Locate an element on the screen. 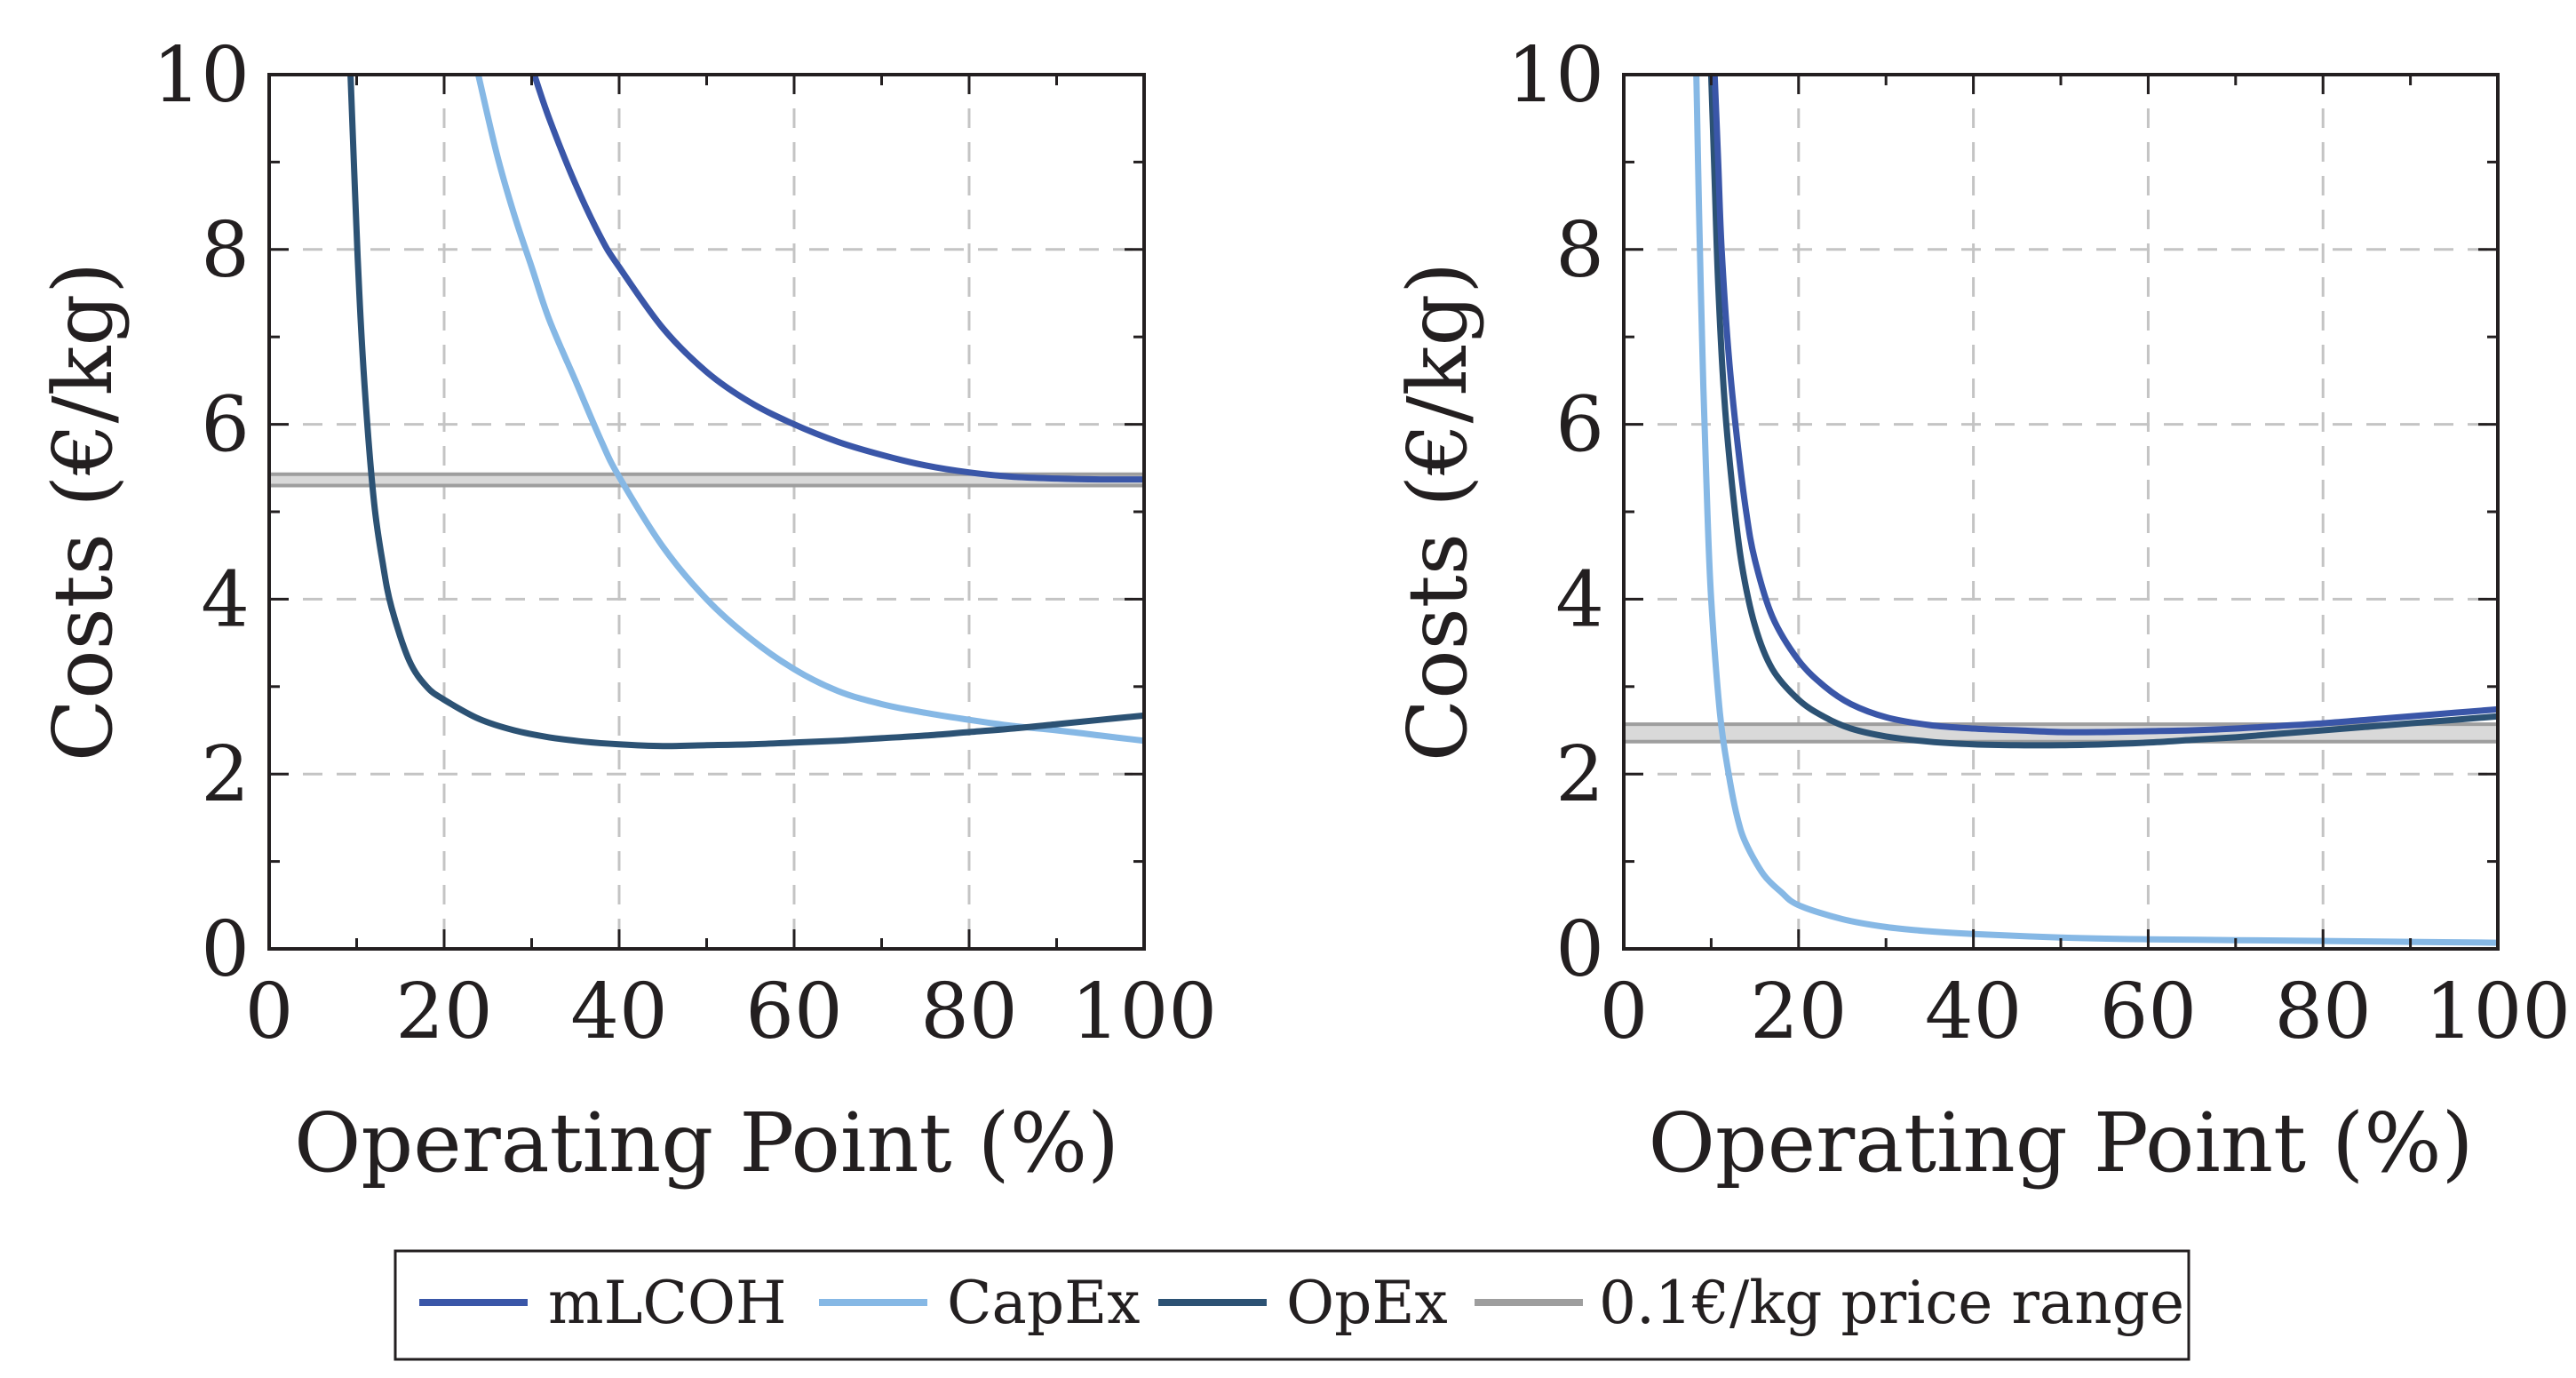  series-line-capex is located at coordinates (809, 410).